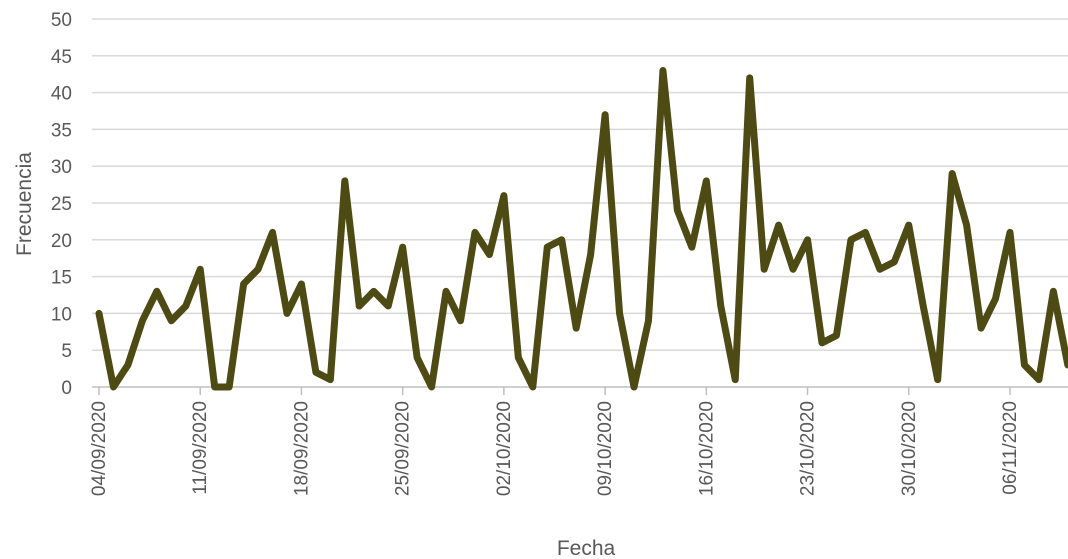 This screenshot has height=559, width=1068. I want to click on y-tick-label: 25, so click(61, 204).